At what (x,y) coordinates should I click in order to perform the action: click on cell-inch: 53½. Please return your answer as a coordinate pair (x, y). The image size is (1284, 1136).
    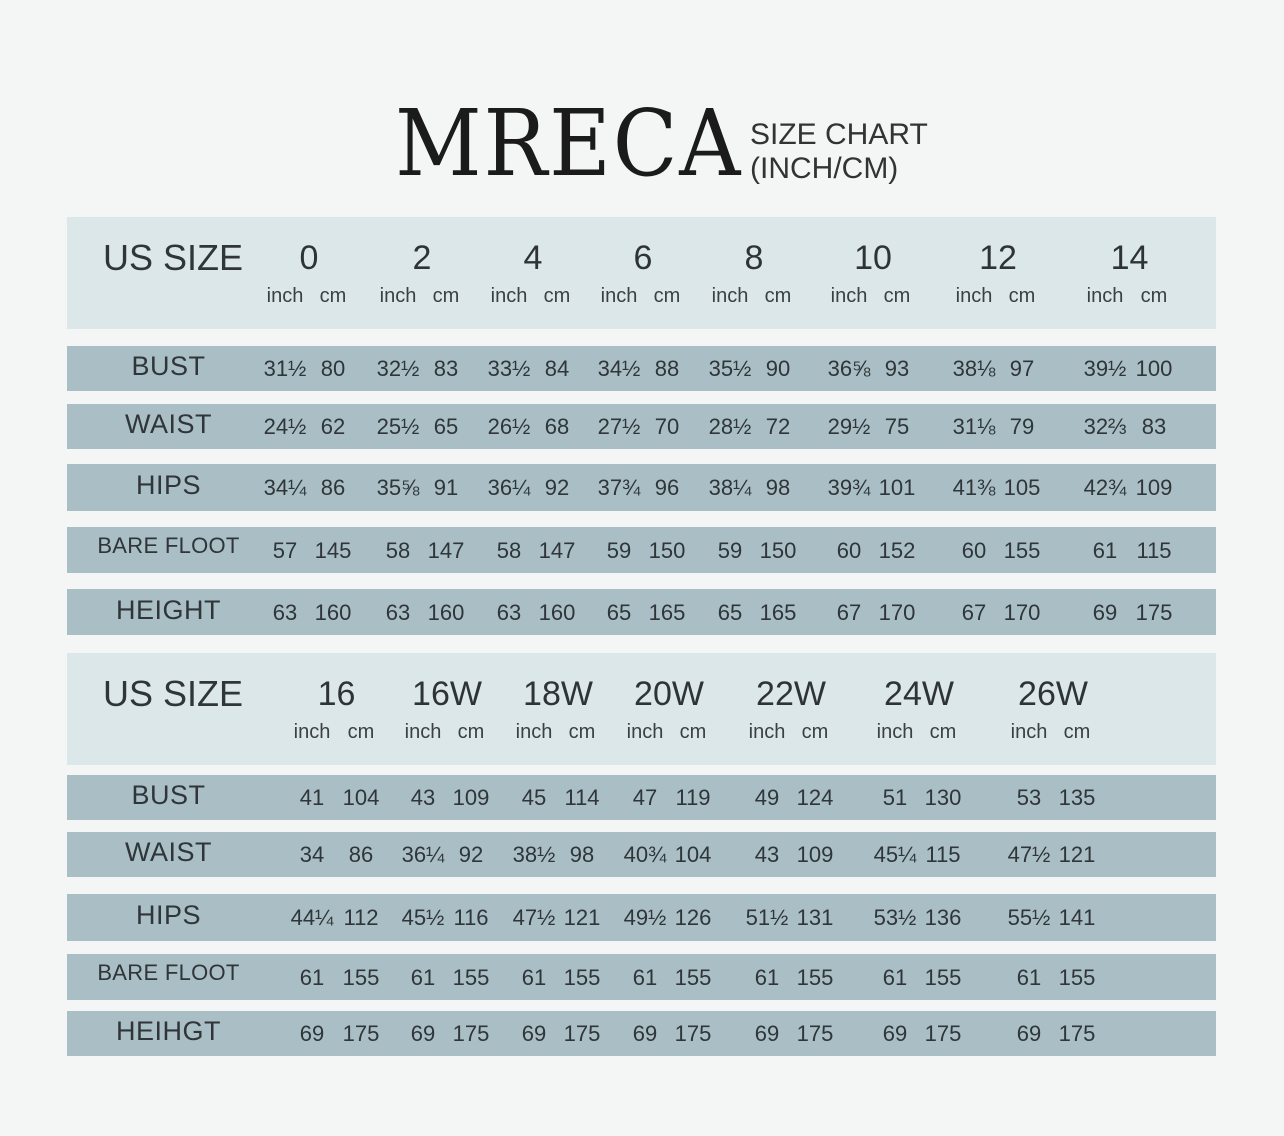
    Looking at the image, I should click on (895, 917).